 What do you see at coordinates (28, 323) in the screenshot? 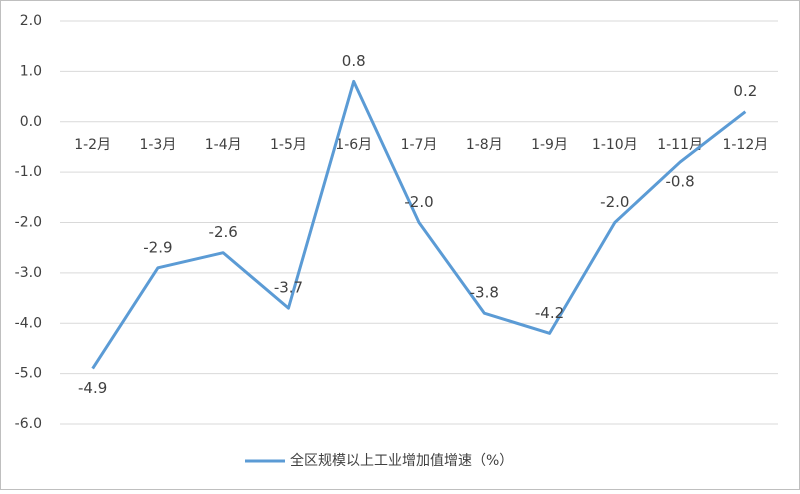
I see `y-tick-label: -4.0` at bounding box center [28, 323].